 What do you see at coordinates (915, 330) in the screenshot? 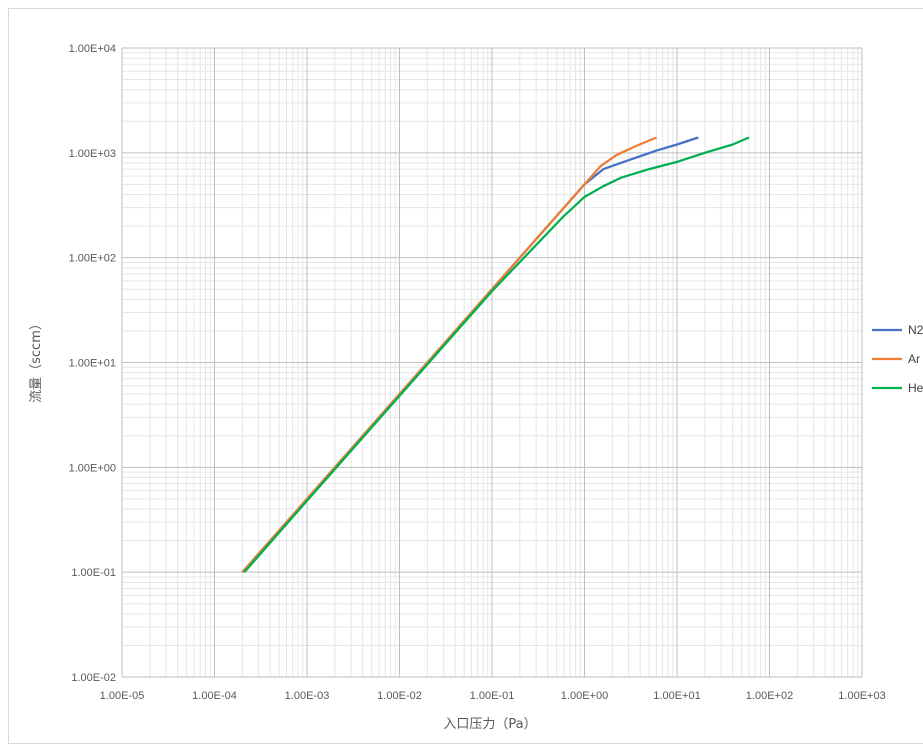
I see `legend-label-n2: N2` at bounding box center [915, 330].